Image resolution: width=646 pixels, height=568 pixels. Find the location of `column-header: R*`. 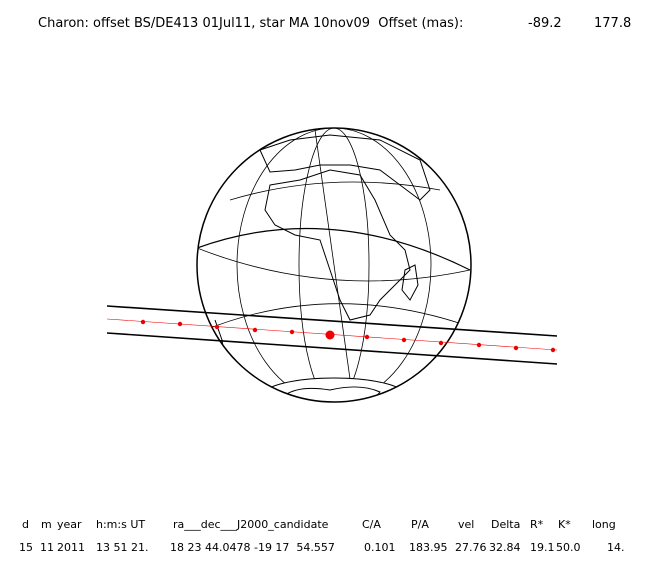

column-header: R* is located at coordinates (537, 524).